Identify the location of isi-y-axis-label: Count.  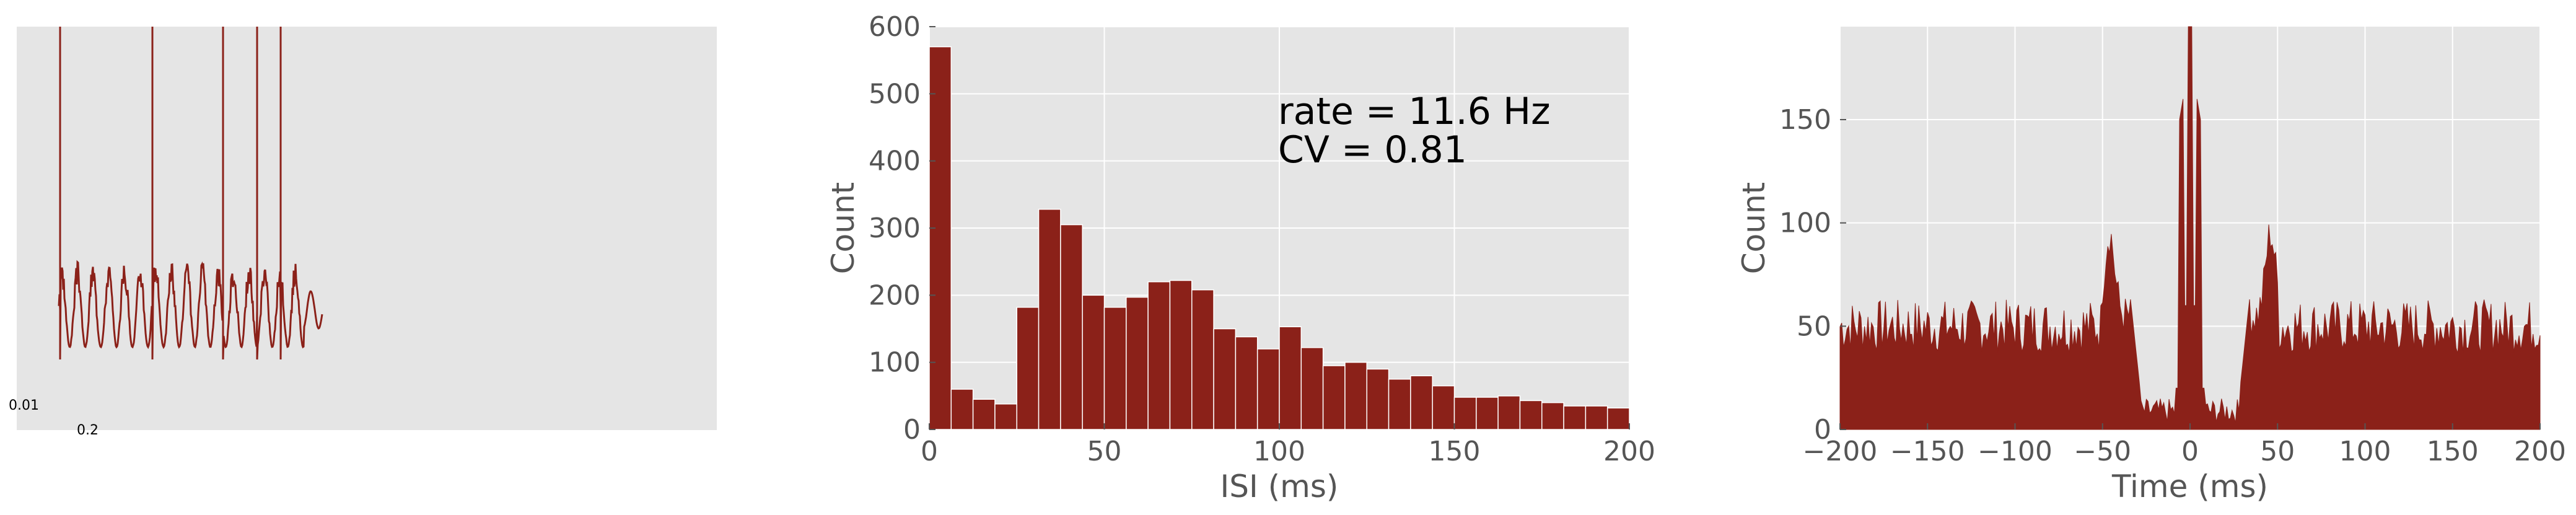
(843, 228).